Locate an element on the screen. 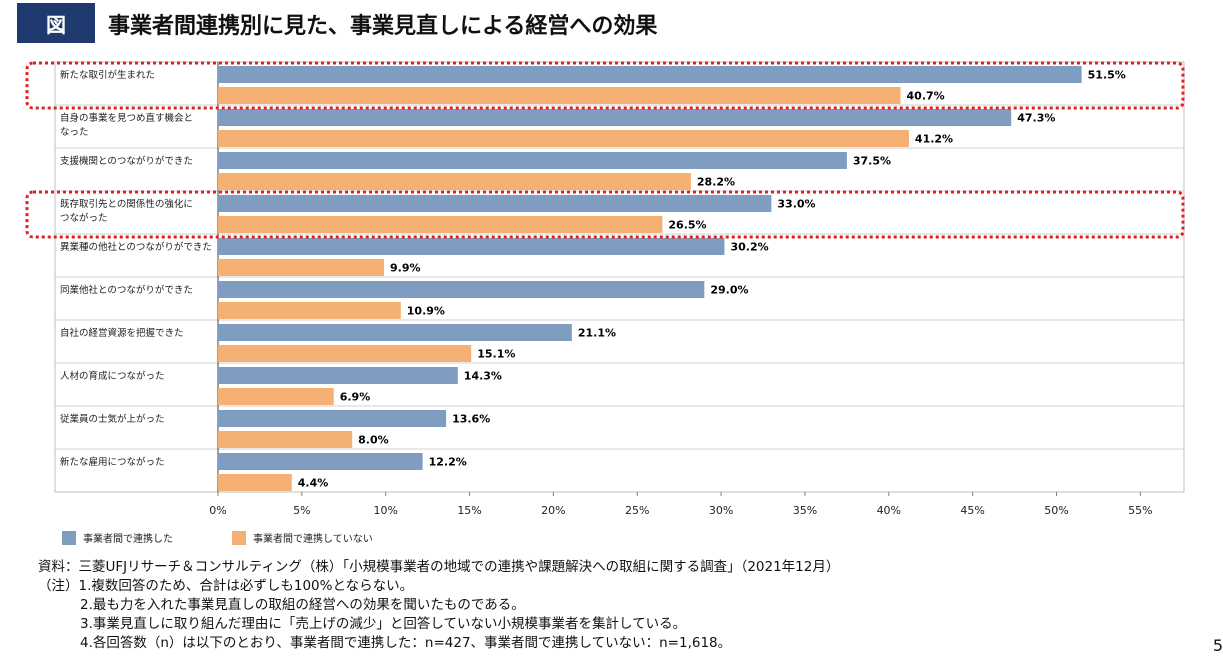 The height and width of the screenshot is (659, 1223). x-tick-label: 10% is located at coordinates (385, 510).